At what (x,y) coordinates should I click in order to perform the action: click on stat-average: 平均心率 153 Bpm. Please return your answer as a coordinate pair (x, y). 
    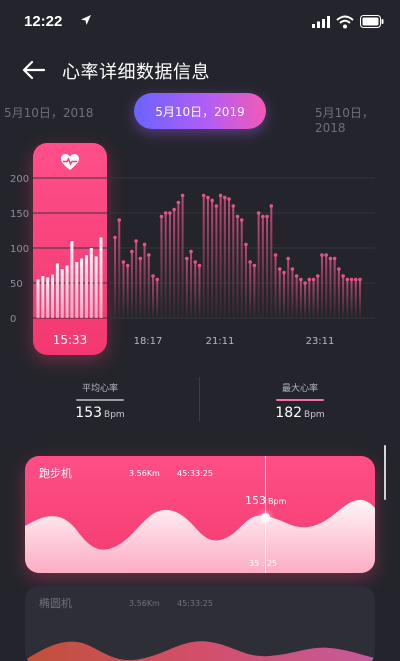
    Looking at the image, I should click on (100, 398).